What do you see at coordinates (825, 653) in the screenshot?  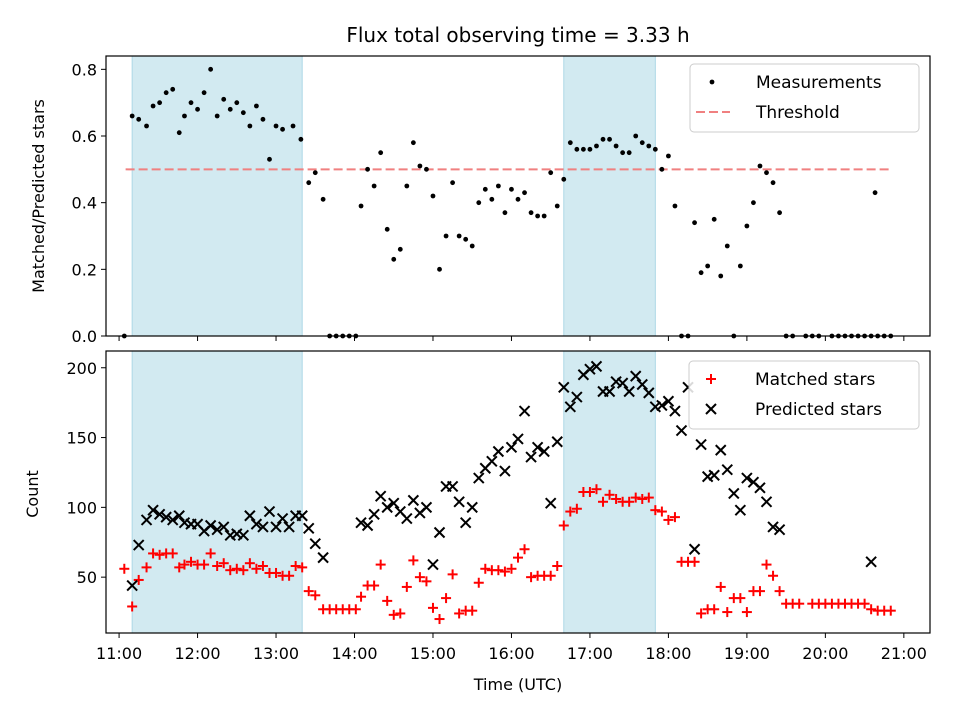 I see `x-tick-label: 20:00` at bounding box center [825, 653].